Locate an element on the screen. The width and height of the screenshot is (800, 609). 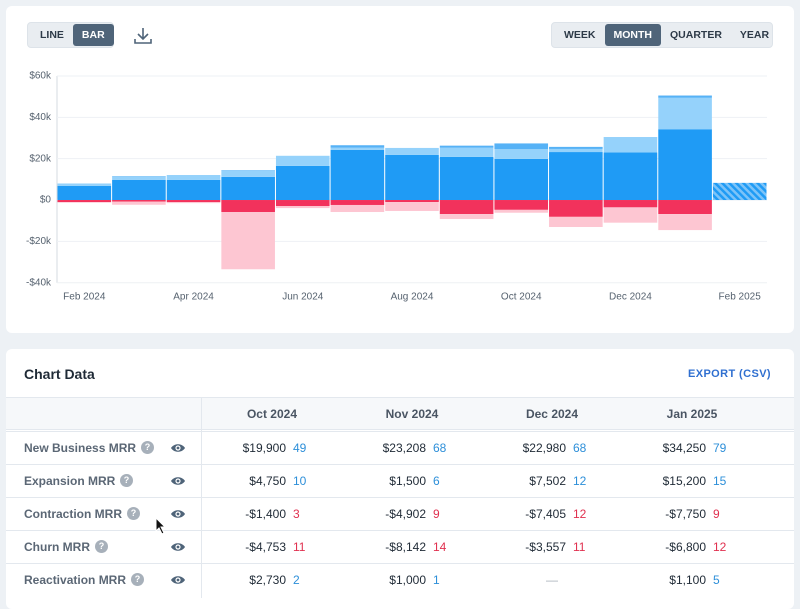
cell-amount: -$1,400 is located at coordinates (265, 514).